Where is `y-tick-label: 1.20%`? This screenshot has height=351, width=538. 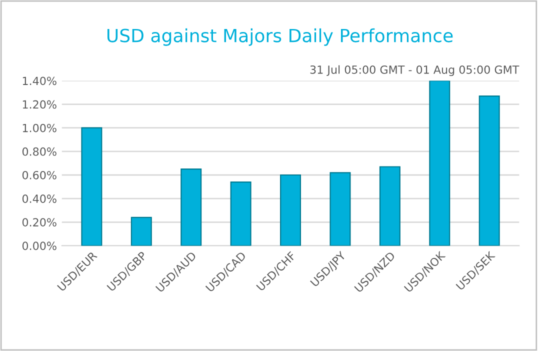
y-tick-label: 1.20% is located at coordinates (39, 104).